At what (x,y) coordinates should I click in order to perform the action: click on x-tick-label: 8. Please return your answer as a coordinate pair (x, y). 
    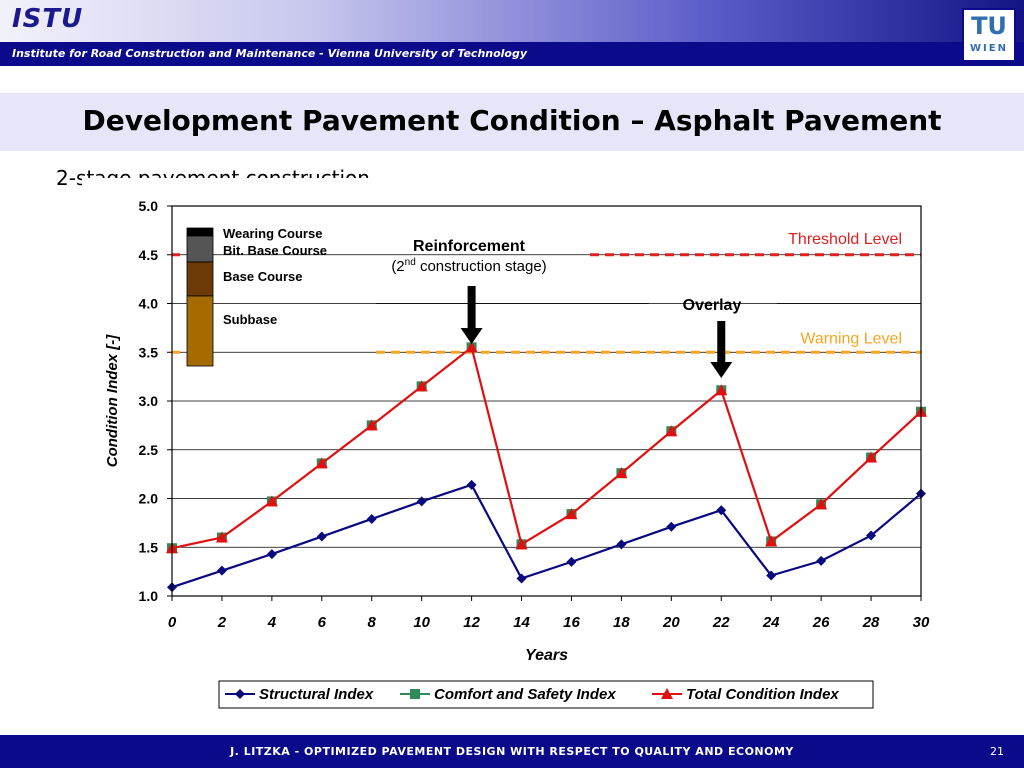
    Looking at the image, I should click on (372, 622).